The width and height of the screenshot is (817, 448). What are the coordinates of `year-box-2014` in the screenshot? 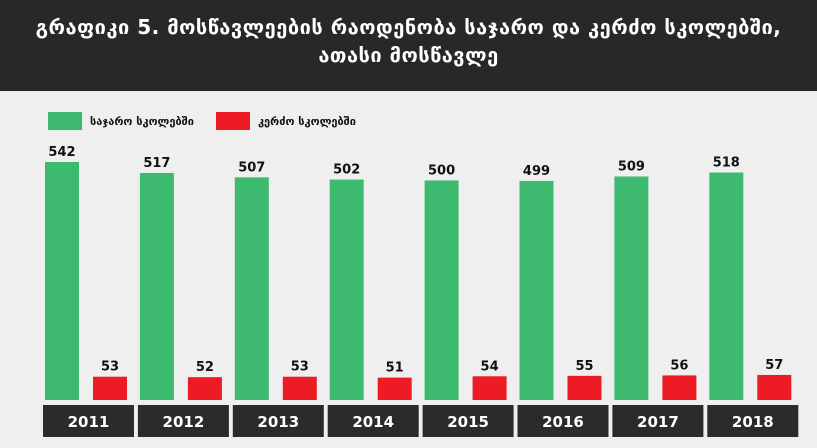 It's located at (373, 421).